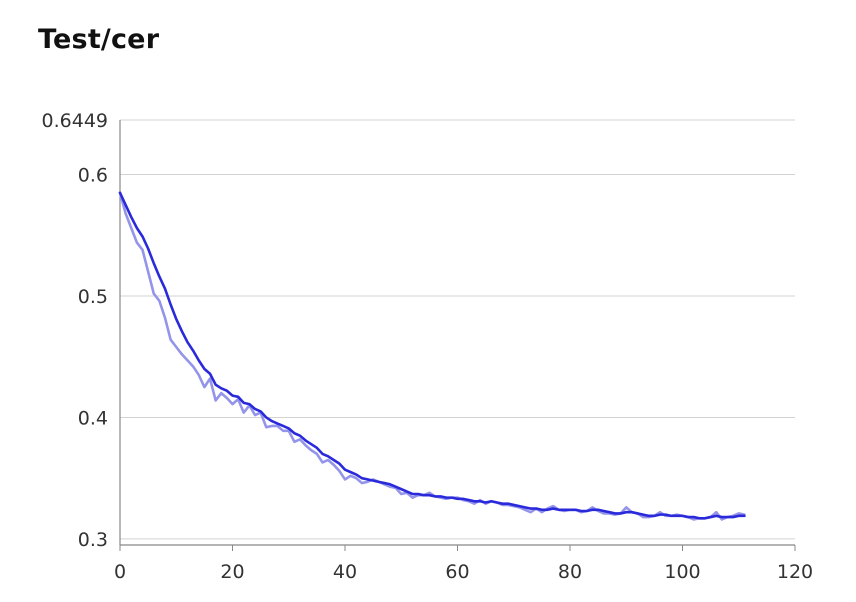 The height and width of the screenshot is (602, 856). I want to click on y-tick-label: 0.4, so click(93, 418).